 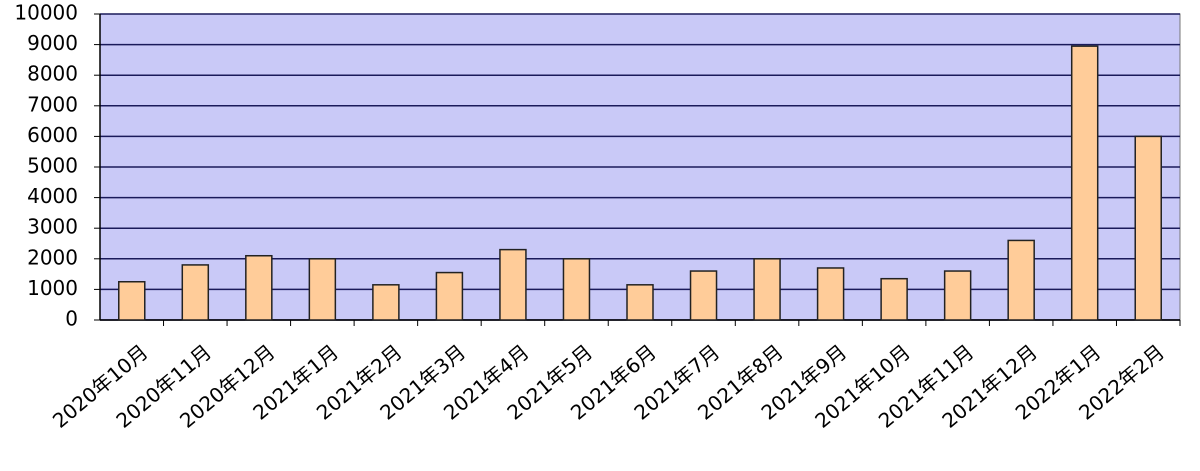 I want to click on y-tick-label: 0, so click(x=71, y=319).